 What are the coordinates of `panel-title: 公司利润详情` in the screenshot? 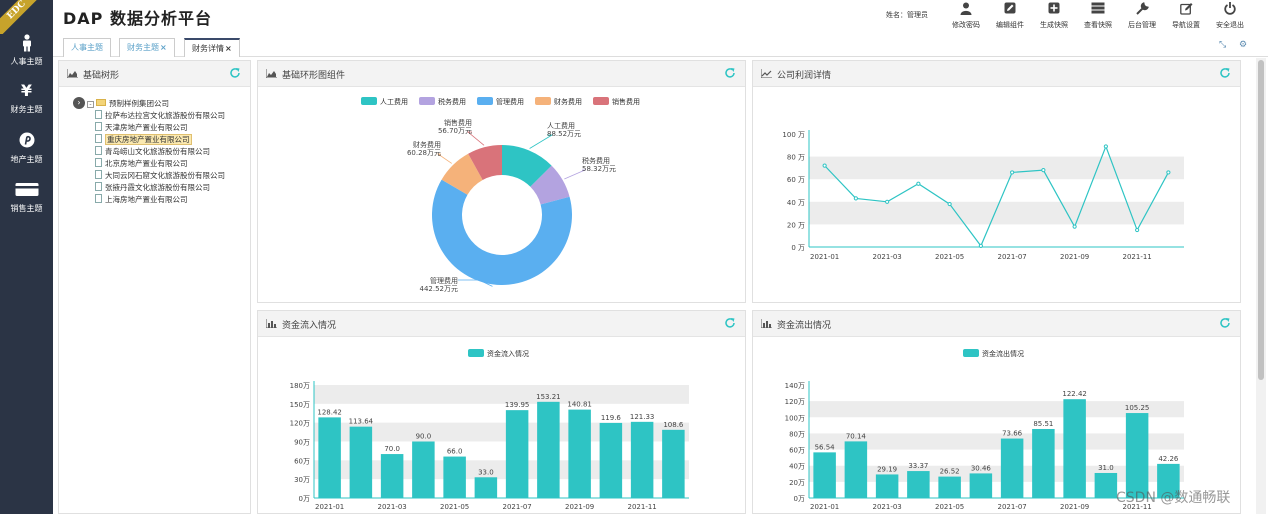 It's located at (804, 76).